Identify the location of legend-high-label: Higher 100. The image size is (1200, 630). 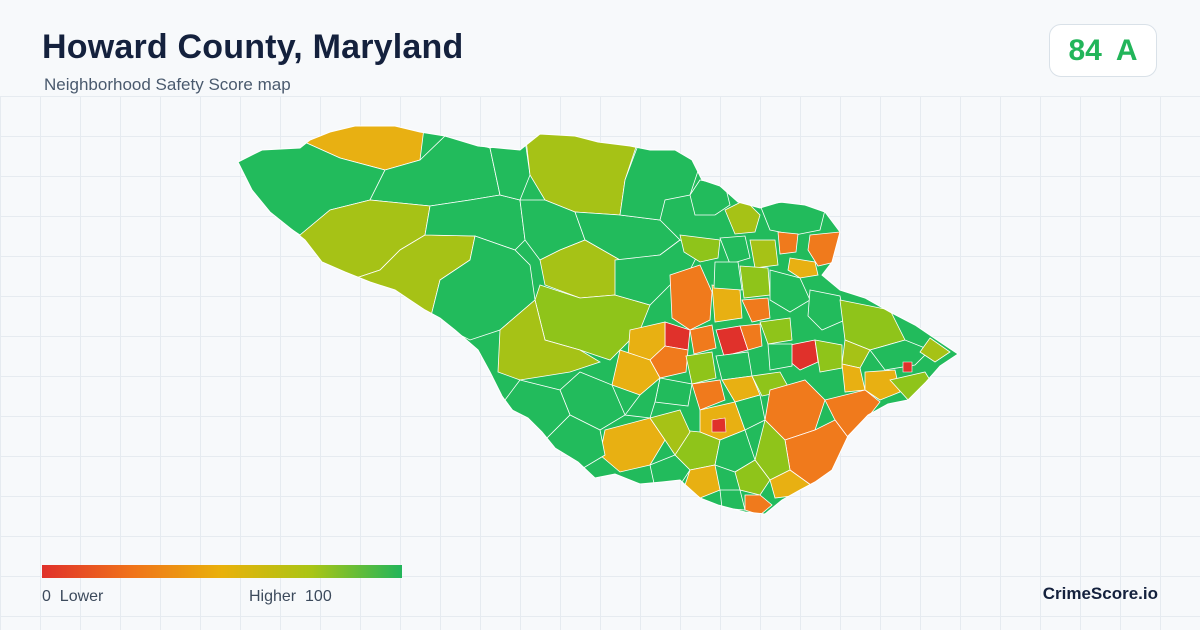
(290, 596).